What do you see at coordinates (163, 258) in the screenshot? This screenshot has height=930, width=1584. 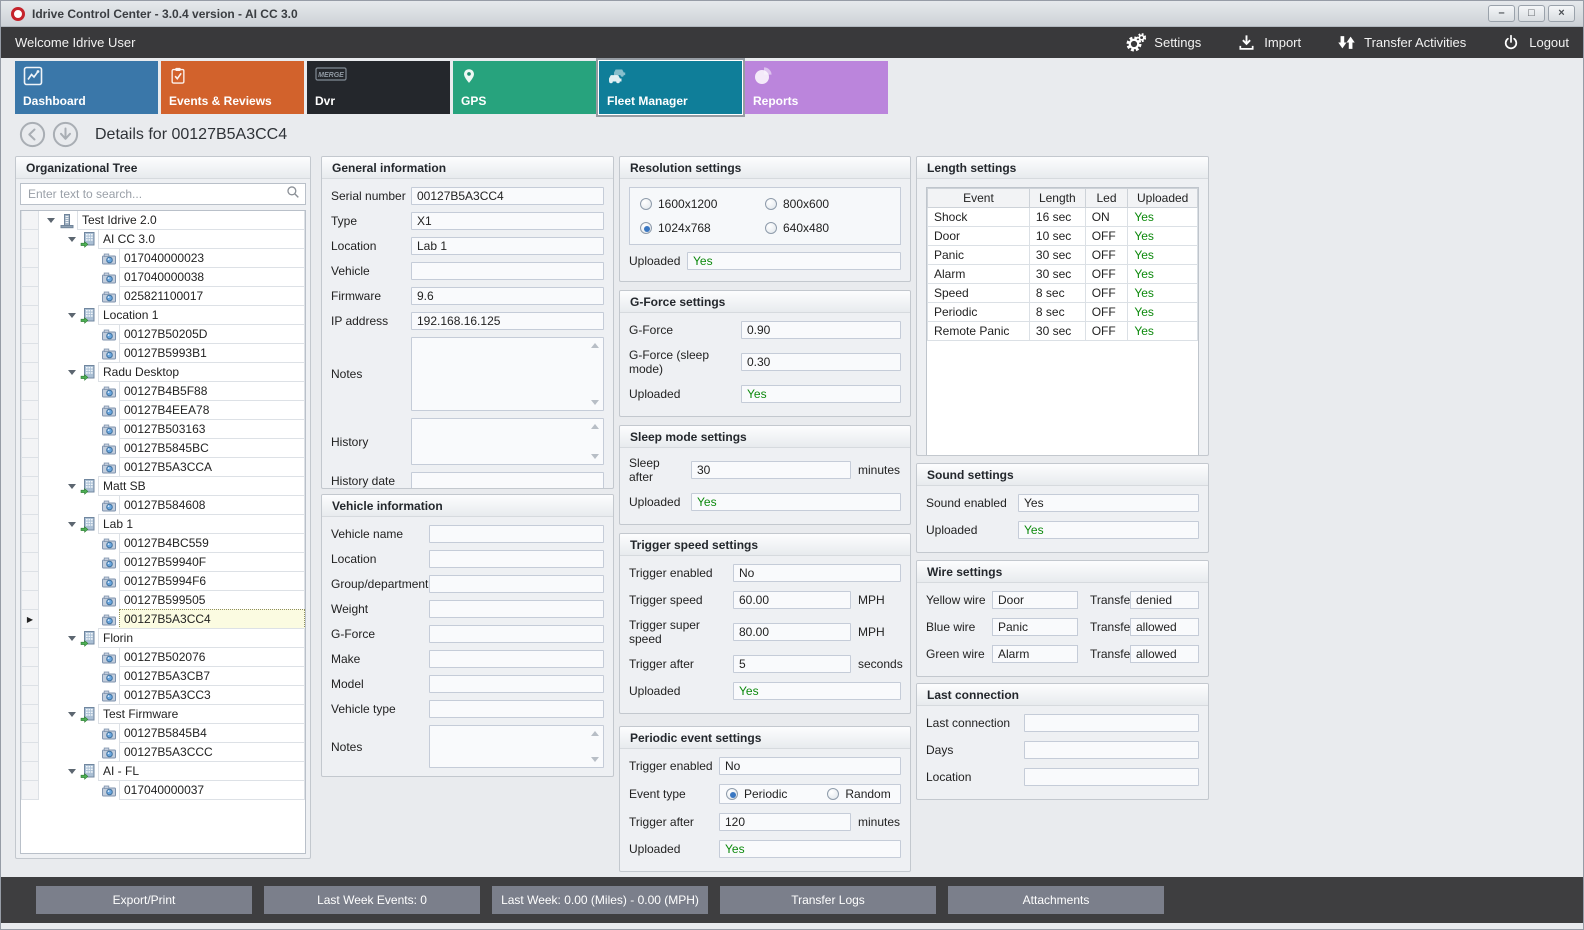 I see `tree-item-017040000023: 017040000023` at bounding box center [163, 258].